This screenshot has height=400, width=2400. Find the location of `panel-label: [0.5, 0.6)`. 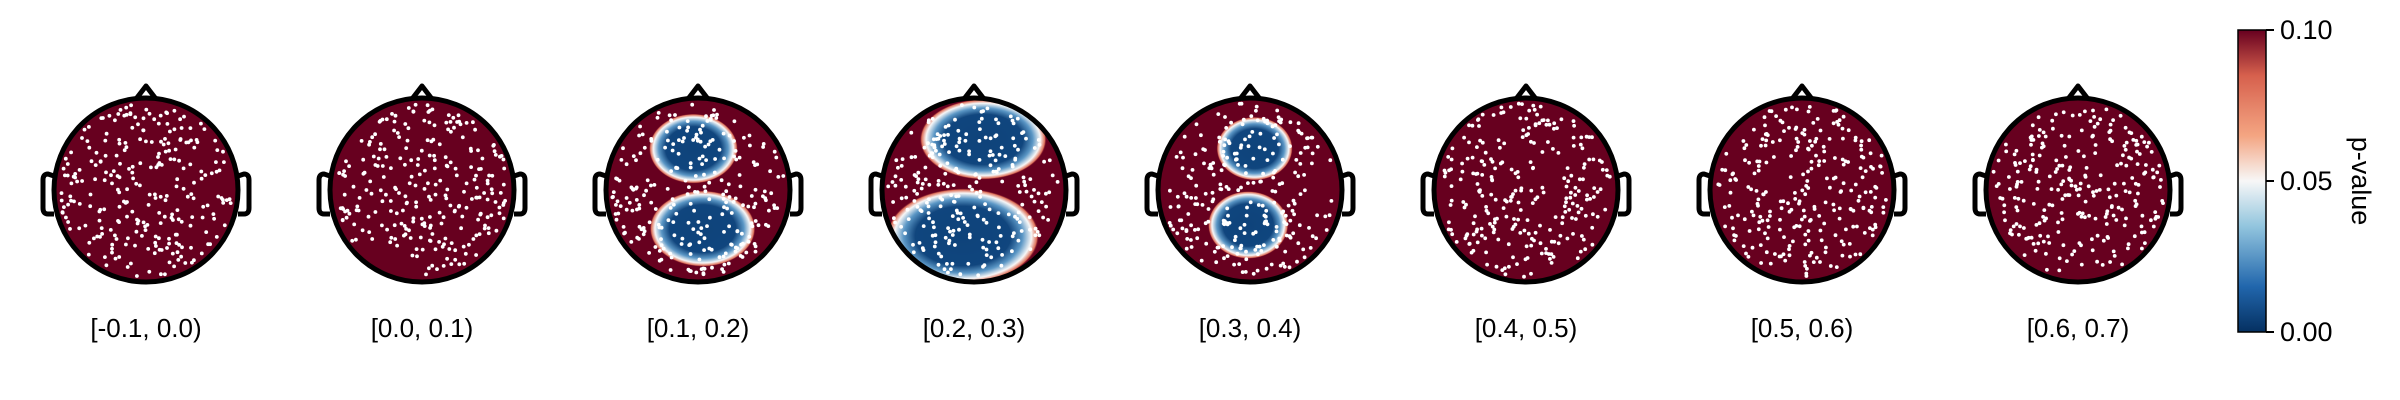

panel-label: [0.5, 0.6) is located at coordinates (1802, 328).